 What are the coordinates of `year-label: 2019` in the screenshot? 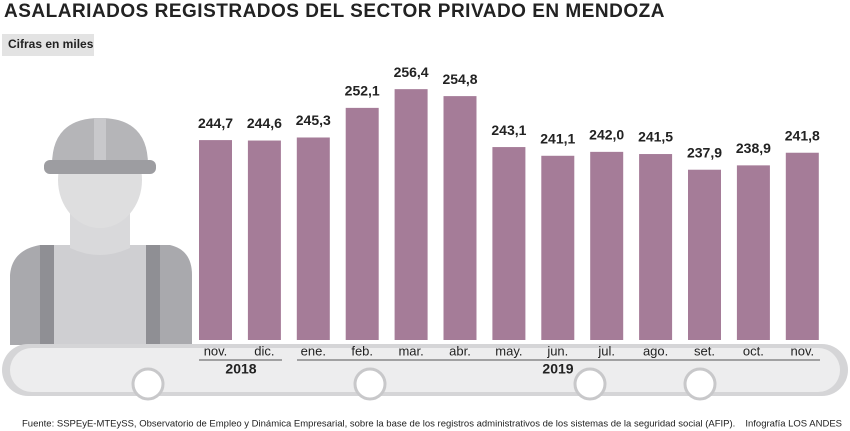 It's located at (557, 369).